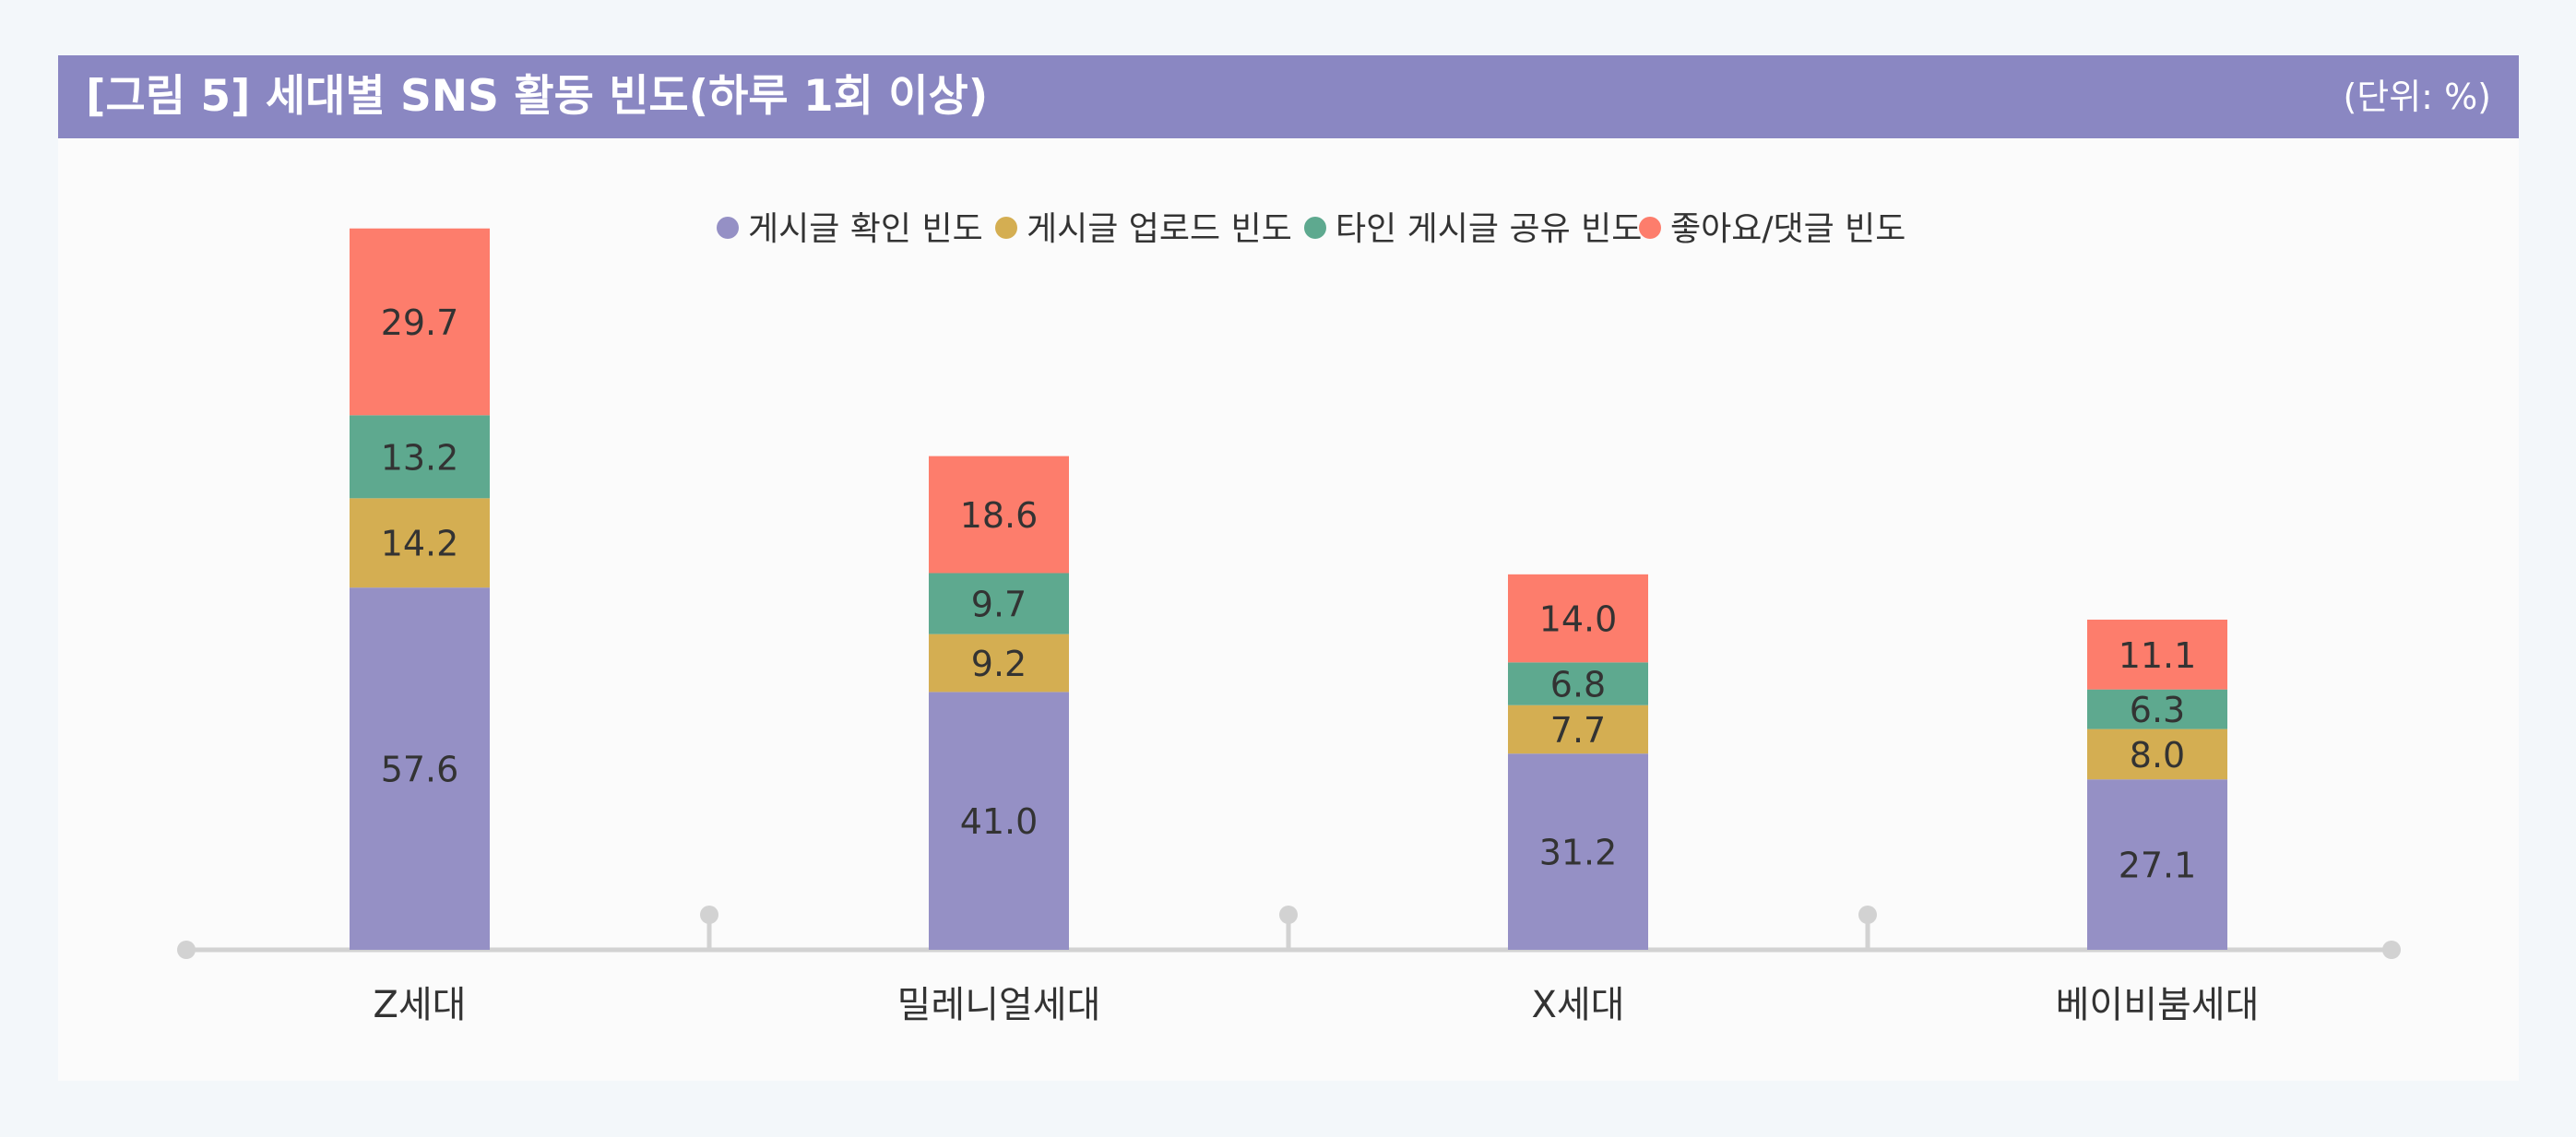 The image size is (2576, 1137). I want to click on chart-unit: (단위: %), so click(2417, 97).